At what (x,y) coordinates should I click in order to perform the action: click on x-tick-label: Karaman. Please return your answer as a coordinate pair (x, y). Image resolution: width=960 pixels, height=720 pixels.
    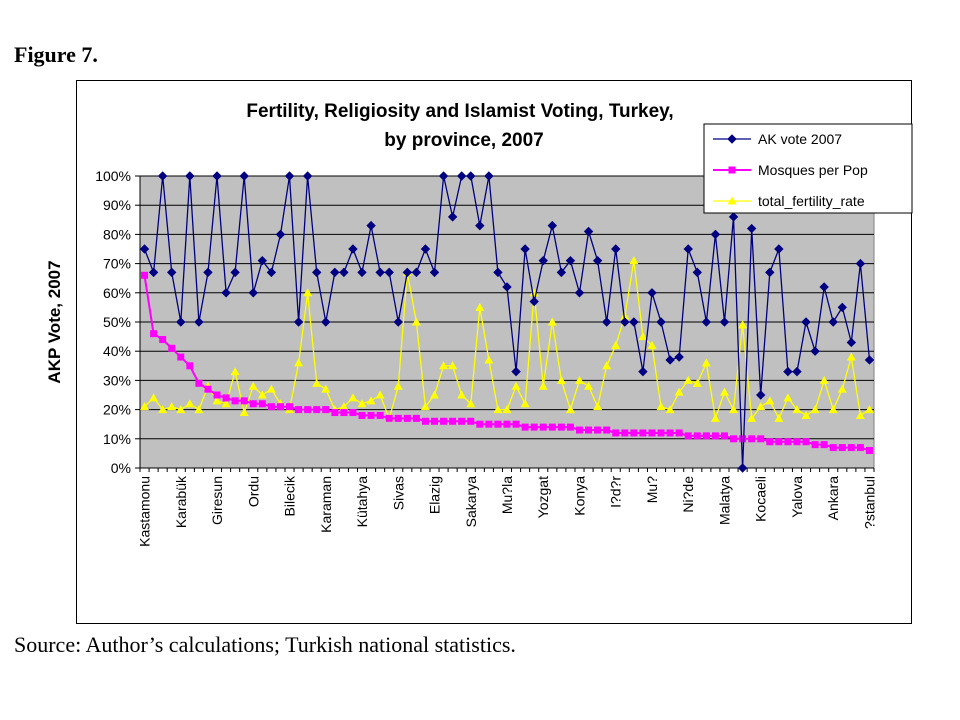
    Looking at the image, I should click on (326, 504).